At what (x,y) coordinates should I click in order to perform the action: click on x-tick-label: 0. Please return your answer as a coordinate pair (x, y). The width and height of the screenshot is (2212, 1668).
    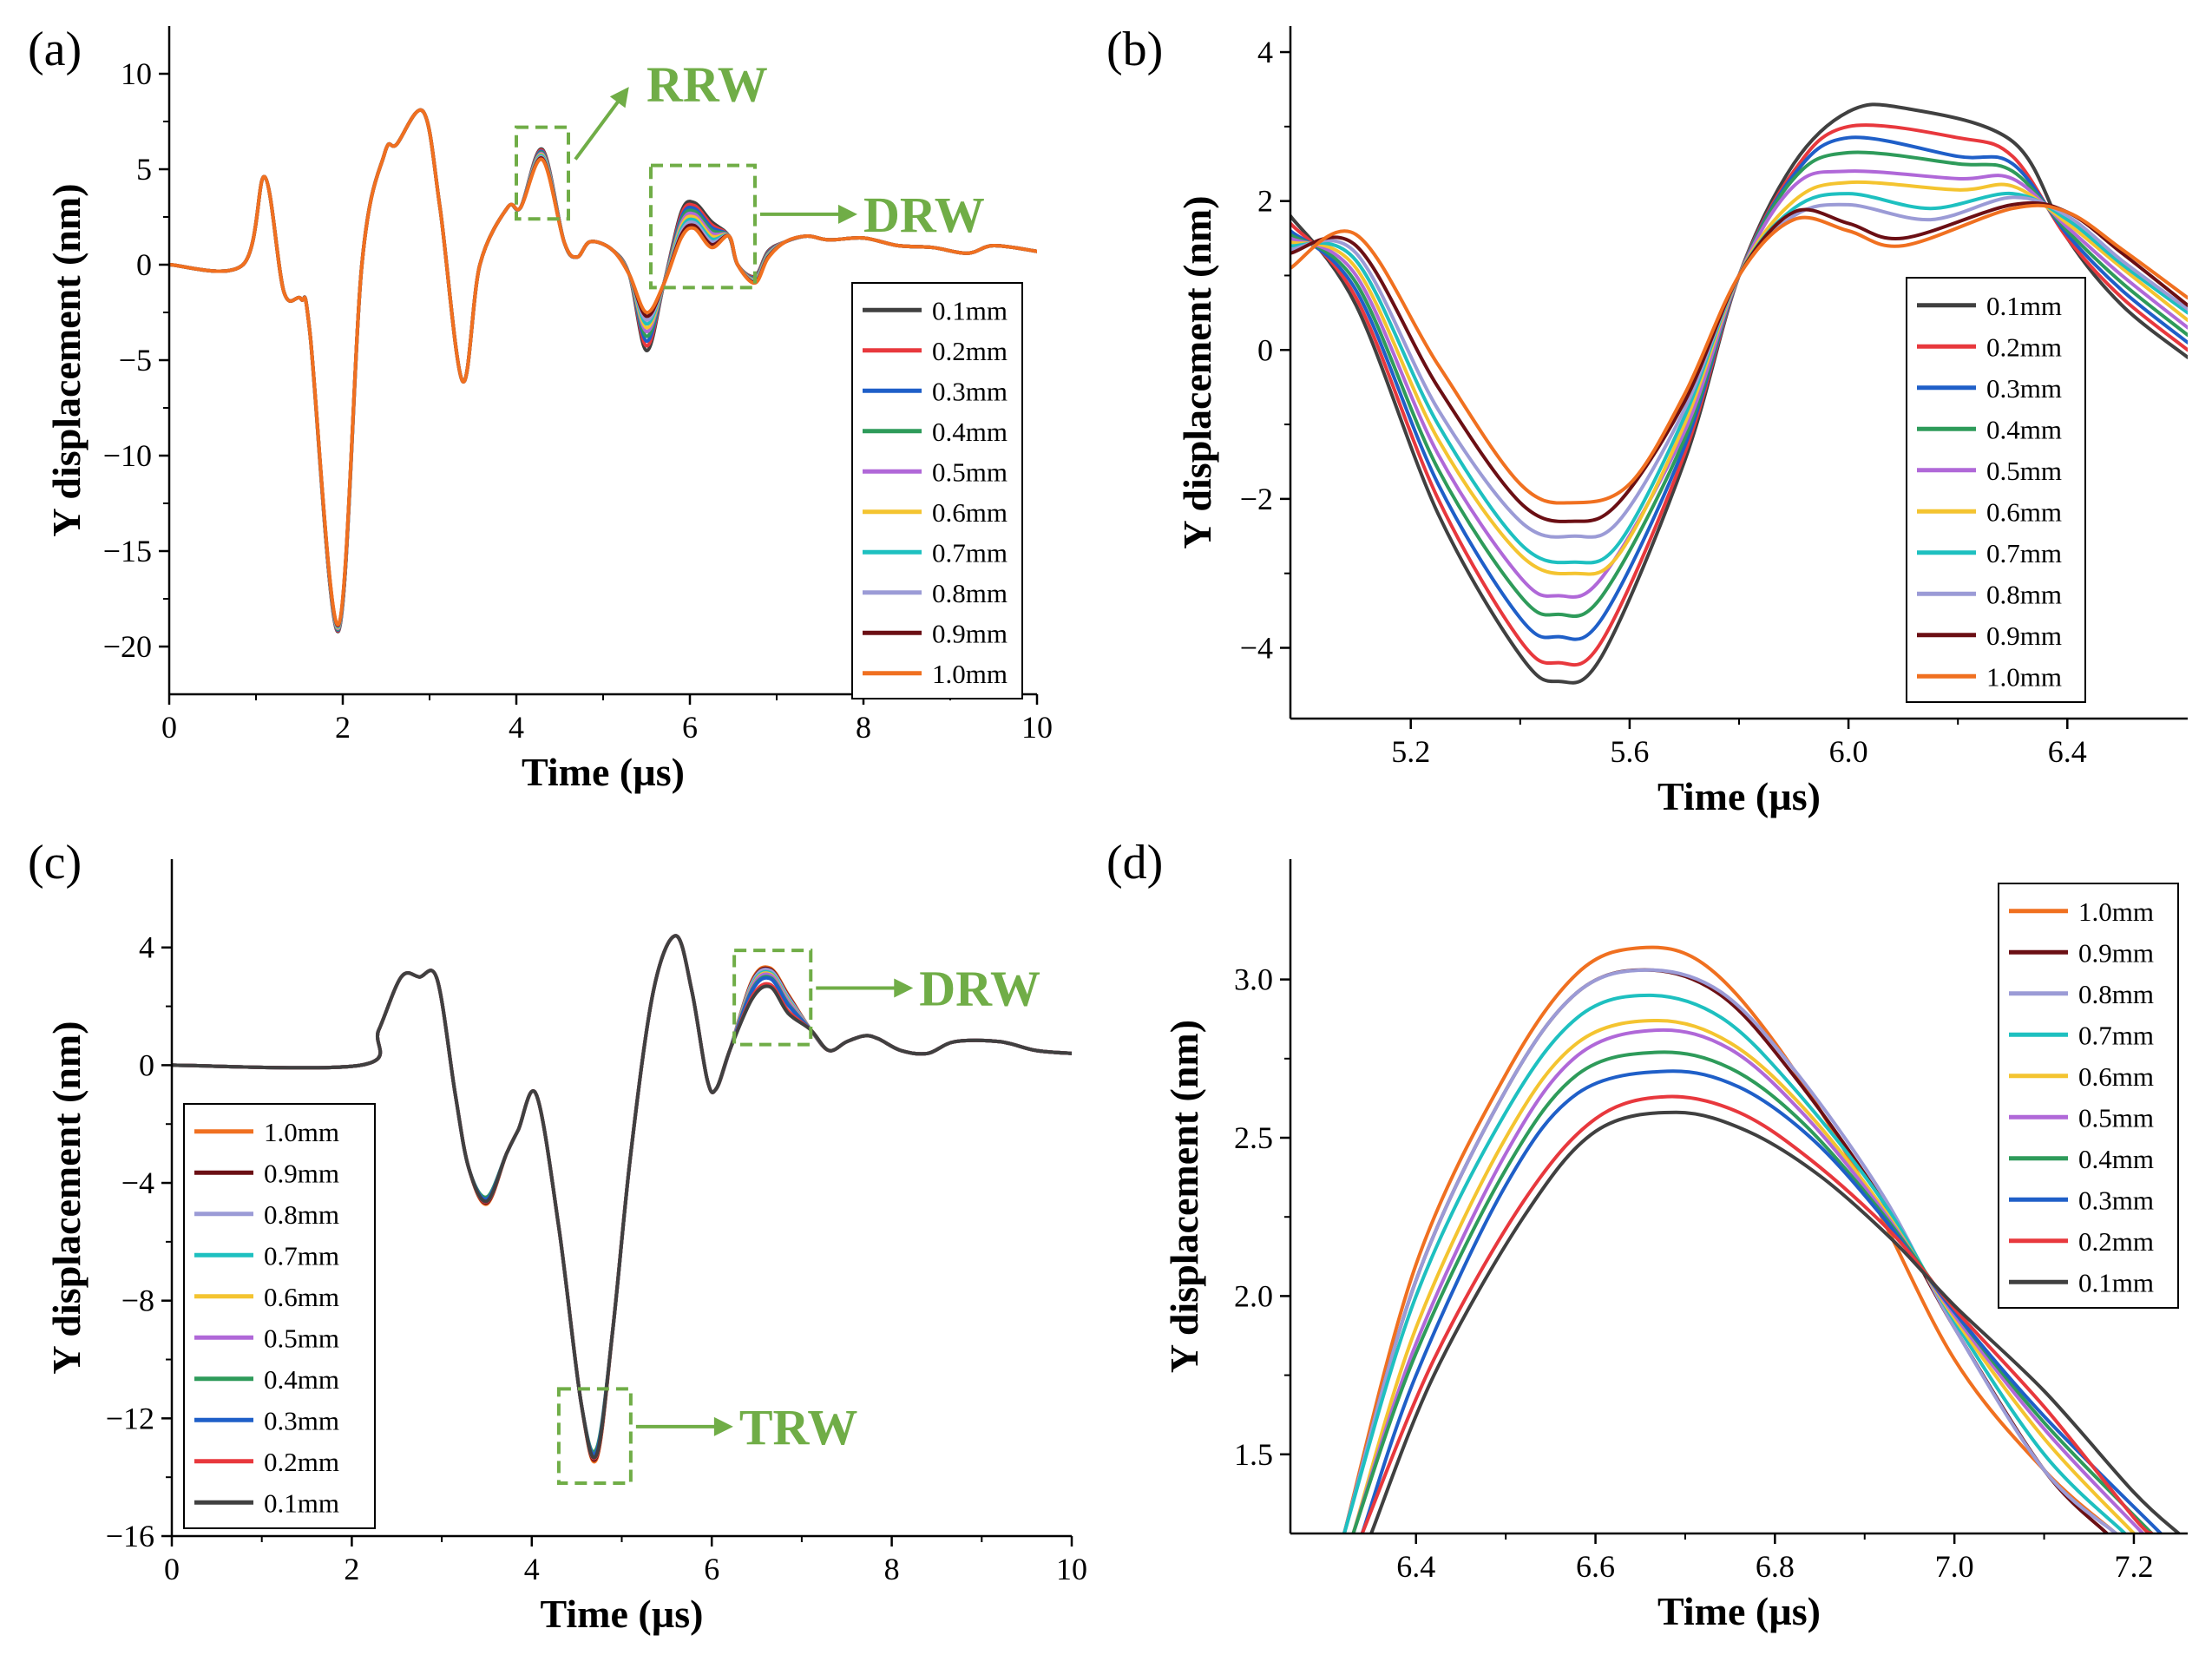
    Looking at the image, I should click on (172, 1569).